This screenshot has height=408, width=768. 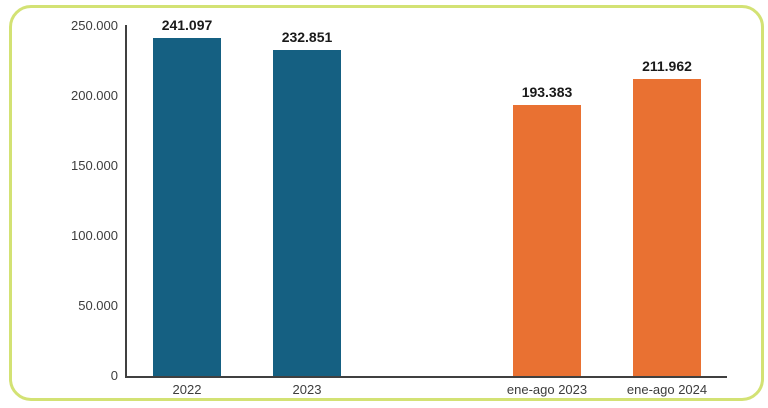 I want to click on bar-ene-ago-2023, so click(x=547, y=240).